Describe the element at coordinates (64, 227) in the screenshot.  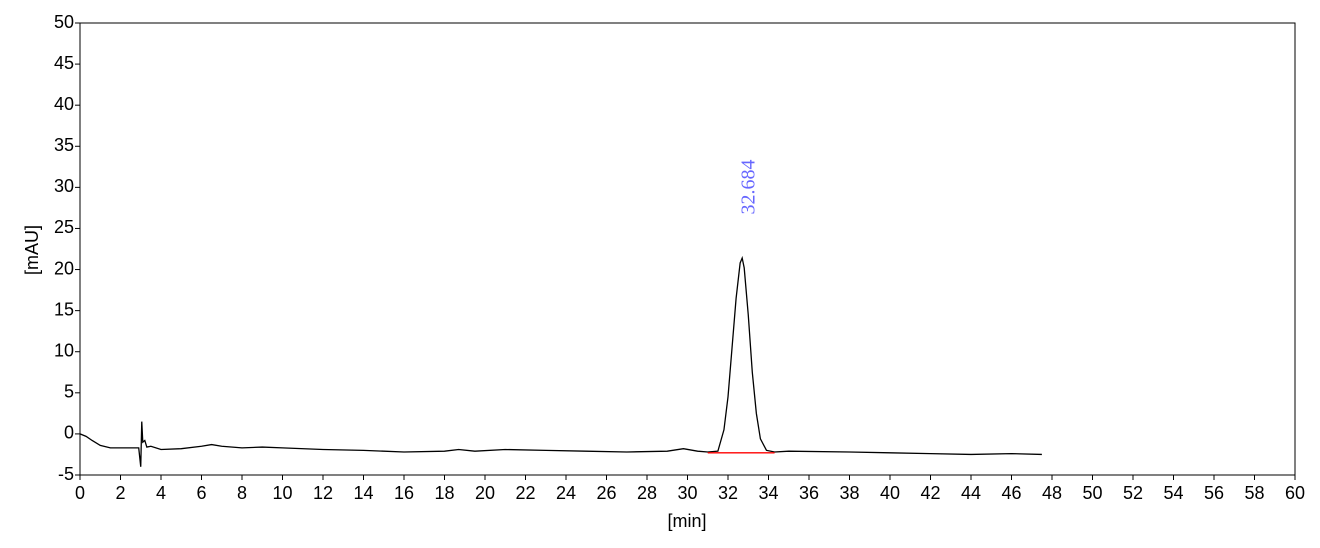
I see `y-tick-label: 25` at that location.